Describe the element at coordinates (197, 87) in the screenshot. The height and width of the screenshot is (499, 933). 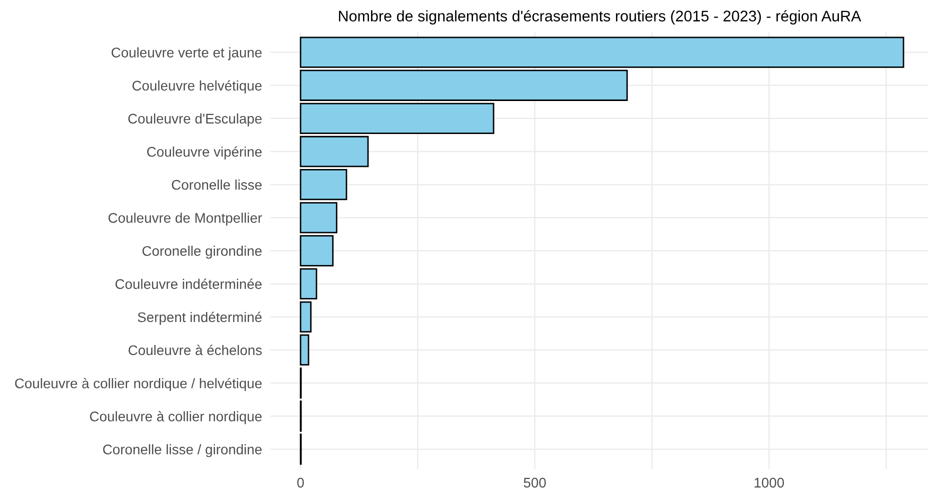
I see `y-tick-label: Couleuvre helvétique` at that location.